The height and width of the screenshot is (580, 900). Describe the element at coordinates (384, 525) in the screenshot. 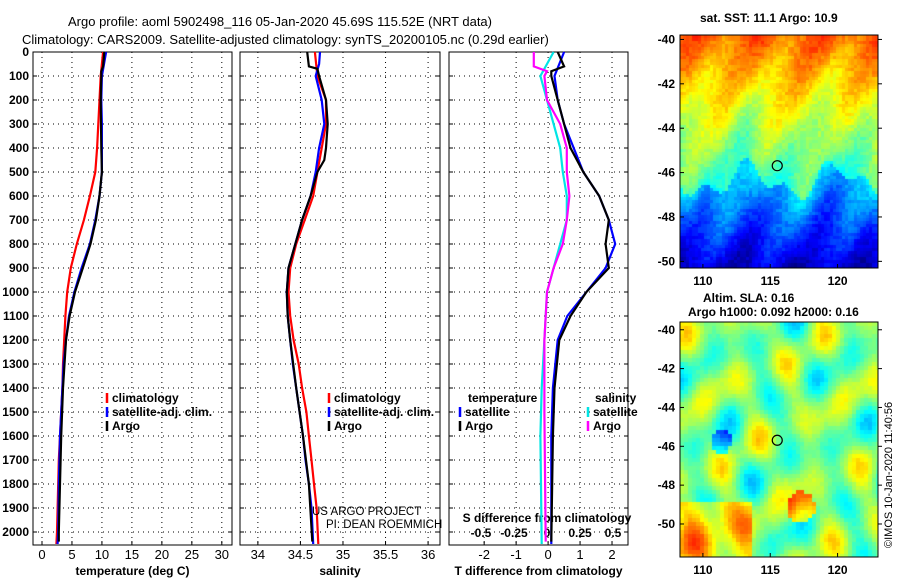

I see `credit-pi: PI: DEAN ROEMMICH` at that location.